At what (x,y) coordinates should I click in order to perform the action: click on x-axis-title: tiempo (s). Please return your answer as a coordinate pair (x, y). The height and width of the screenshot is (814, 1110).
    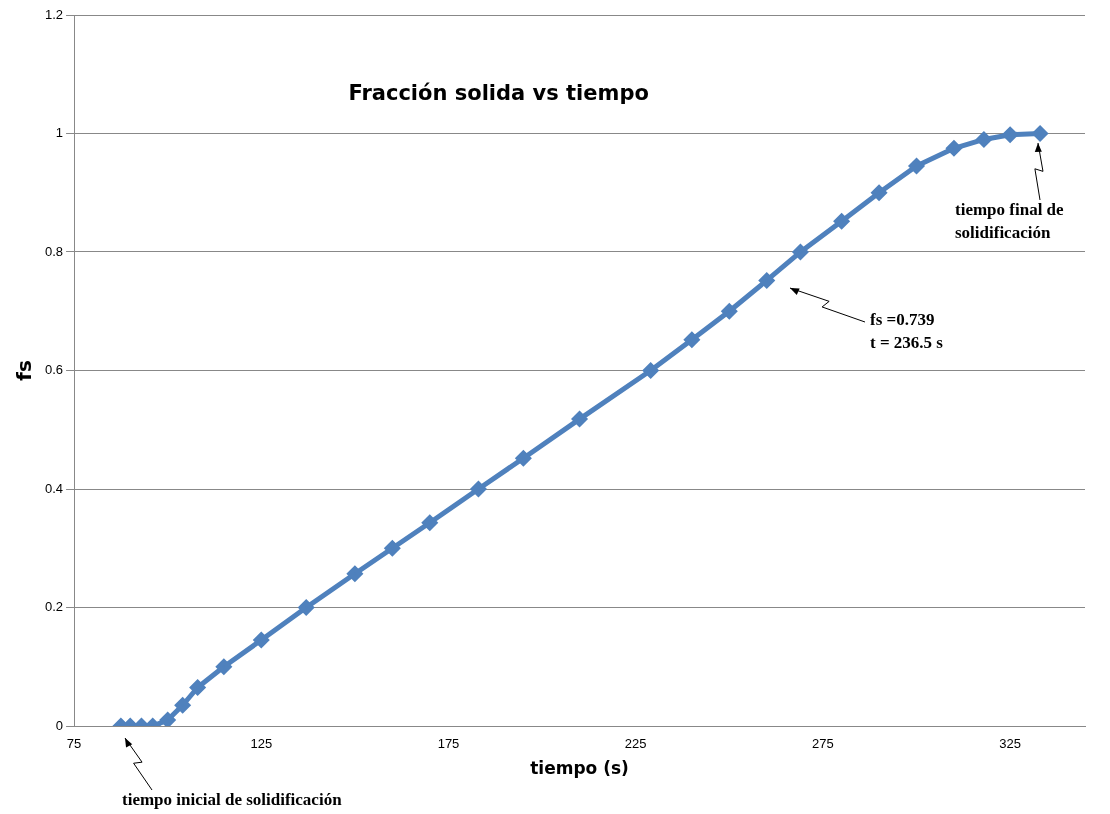
    Looking at the image, I should click on (579, 768).